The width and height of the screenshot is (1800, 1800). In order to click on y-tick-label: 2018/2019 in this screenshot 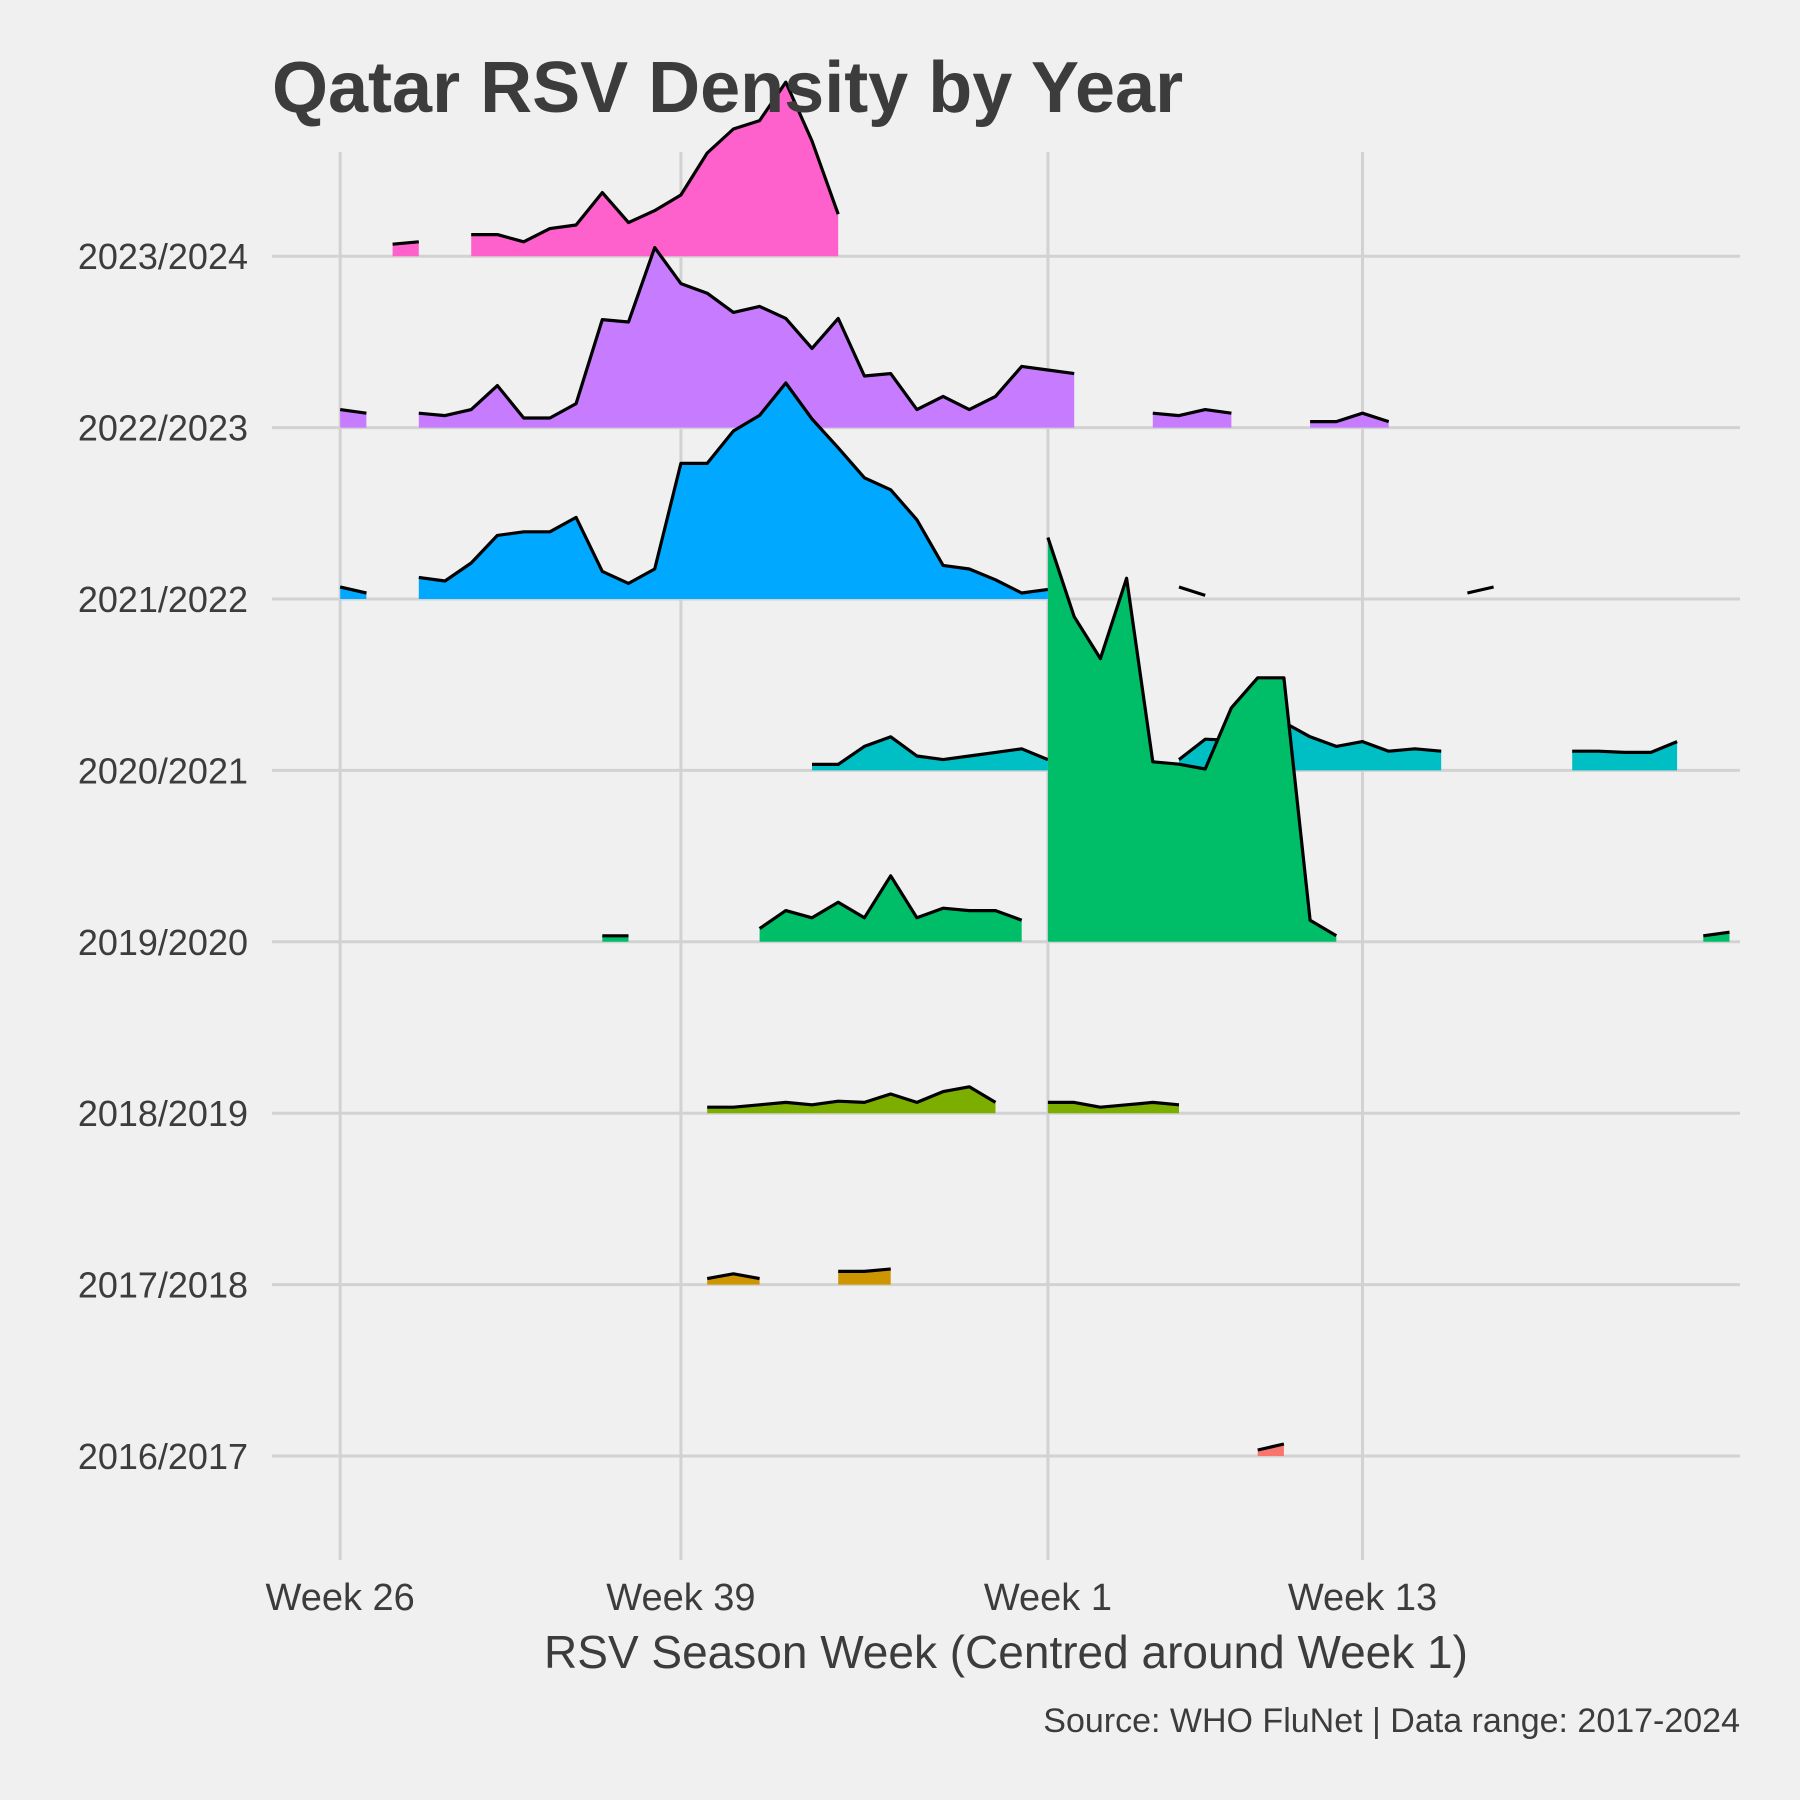, I will do `click(163, 1113)`.